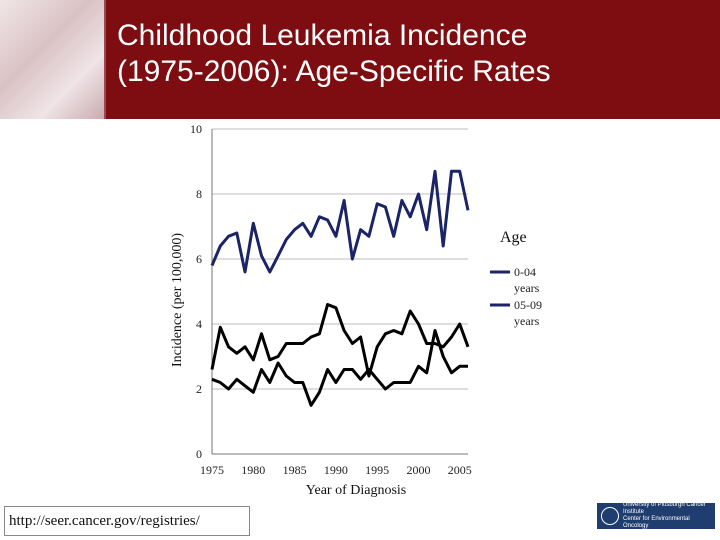 The width and height of the screenshot is (720, 540). Describe the element at coordinates (525, 272) in the screenshot. I see `legend-label-0-04-line1: 0-04` at that location.